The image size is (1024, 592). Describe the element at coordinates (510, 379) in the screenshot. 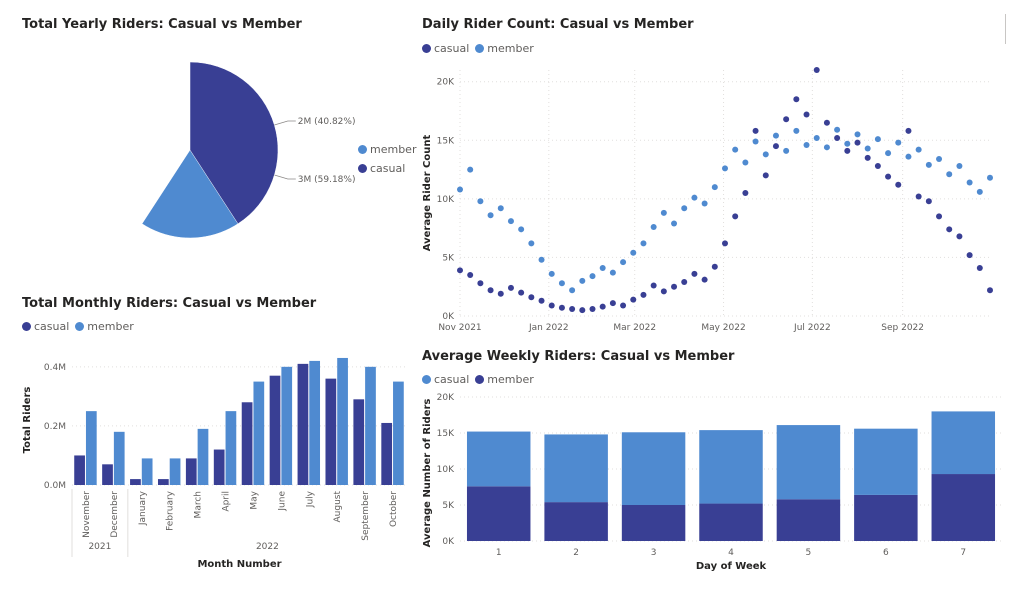

I see `weekly-legend-member-label: member` at that location.